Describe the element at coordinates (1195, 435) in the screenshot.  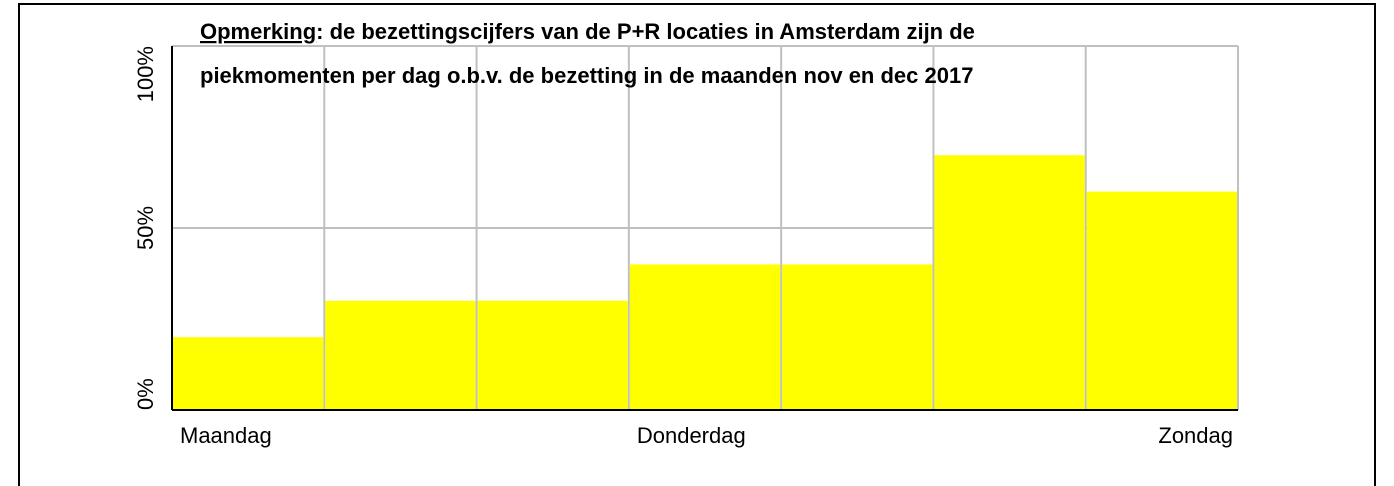
I see `x-tick-label: Zondag` at that location.